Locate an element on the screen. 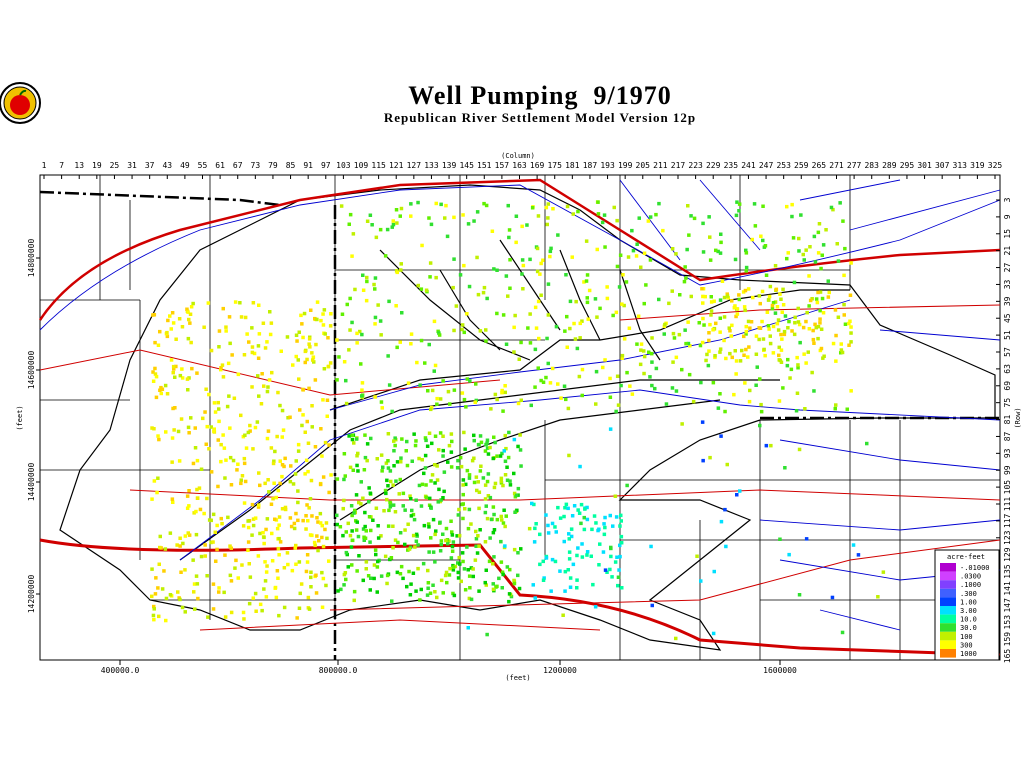 The height and width of the screenshot is (768, 1024). column-label: 325 is located at coordinates (995, 165).